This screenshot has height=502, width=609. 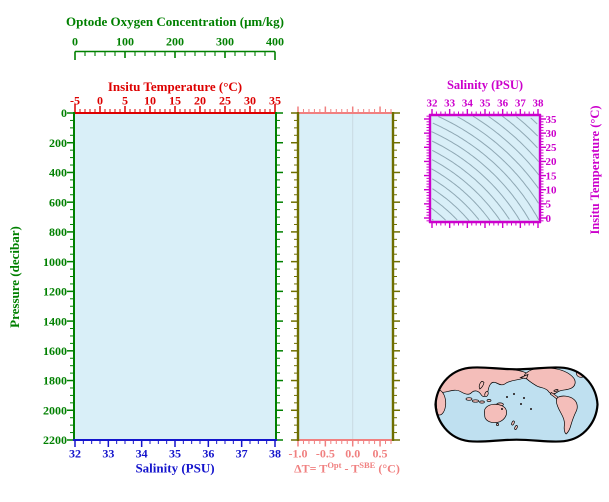 I want to click on ts-salinity-title: Salinity (PSU), so click(x=485, y=85).